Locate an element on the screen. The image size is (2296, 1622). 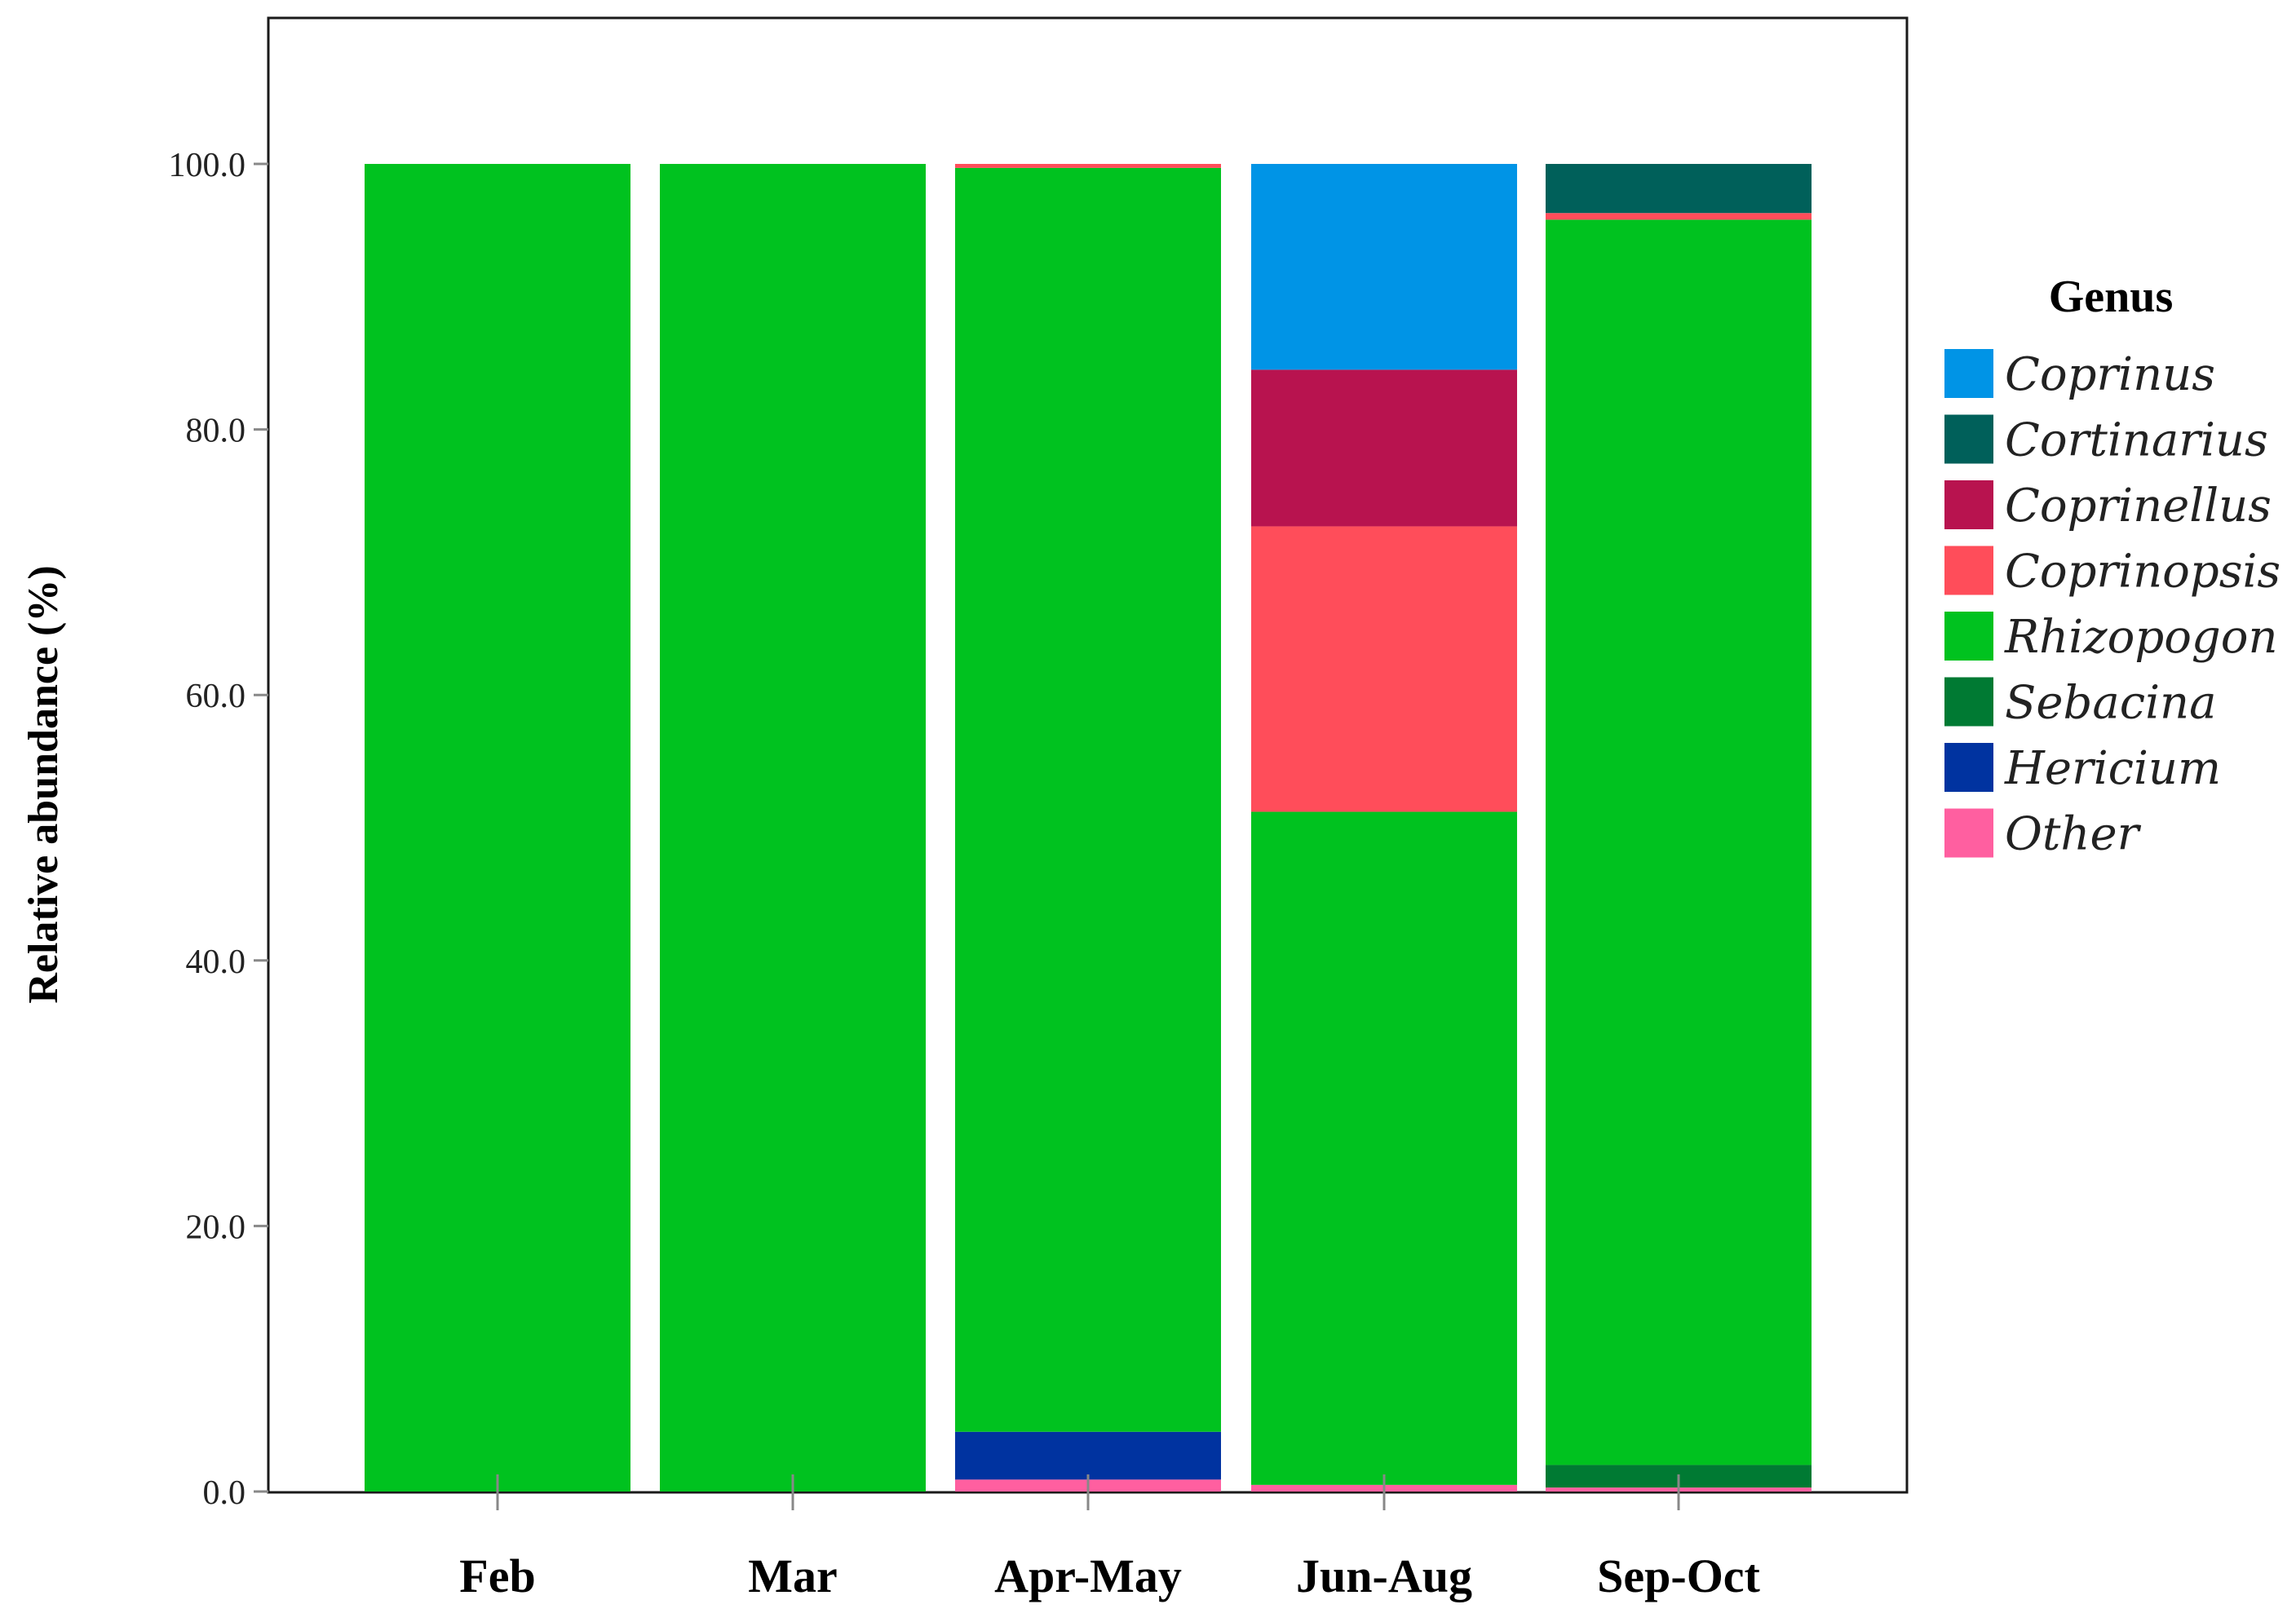
bar-segment-mar-rhizopogon is located at coordinates (793, 828).